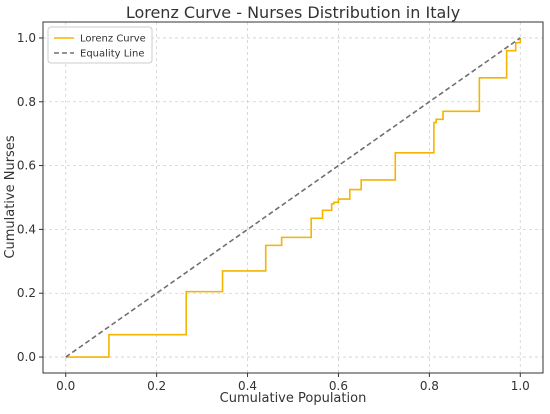  Describe the element at coordinates (26, 357) in the screenshot. I see `y-tick-label: 0.0` at that location.